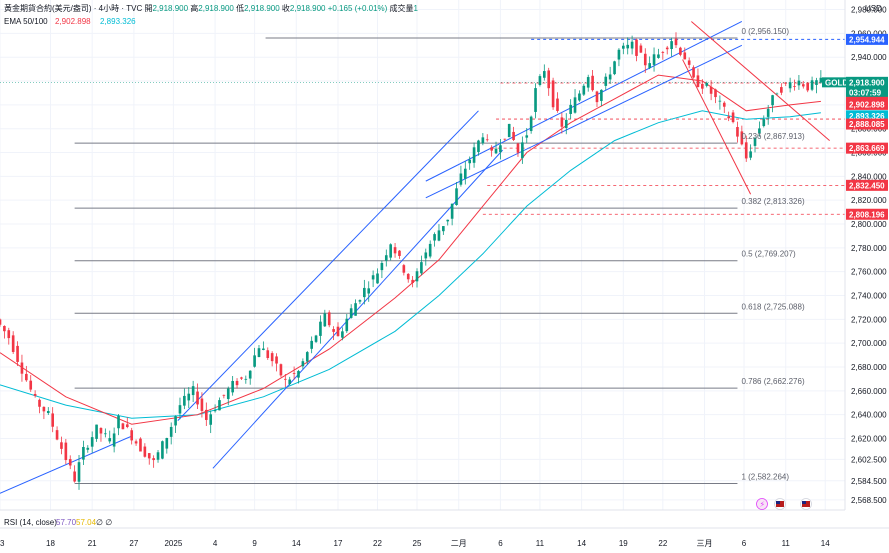 This screenshot has height=553, width=889. I want to click on support-line, so click(66, 464).